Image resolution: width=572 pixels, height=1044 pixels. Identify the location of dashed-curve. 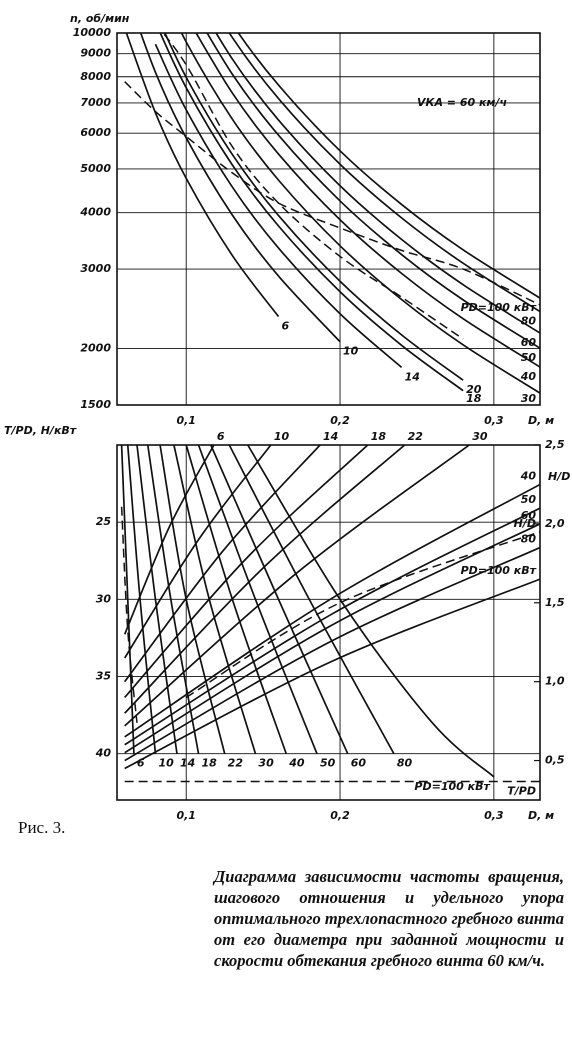
(362, 615).